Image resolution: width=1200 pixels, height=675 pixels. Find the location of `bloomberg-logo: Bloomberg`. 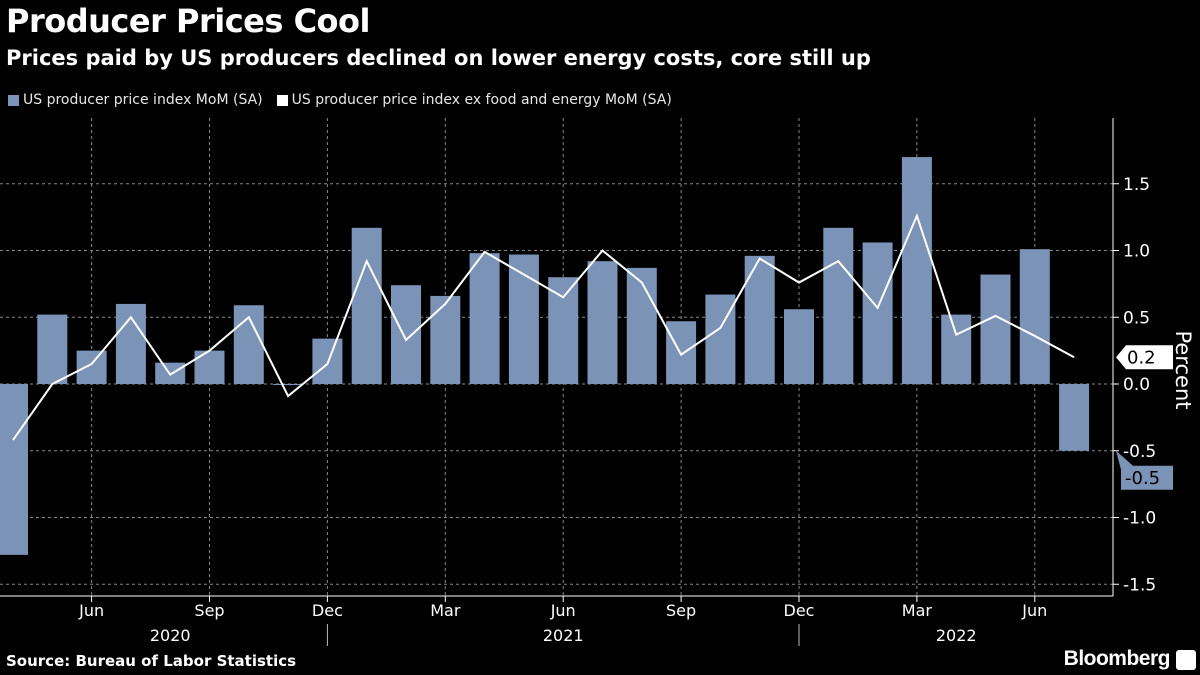

bloomberg-logo: Bloomberg is located at coordinates (1117, 658).